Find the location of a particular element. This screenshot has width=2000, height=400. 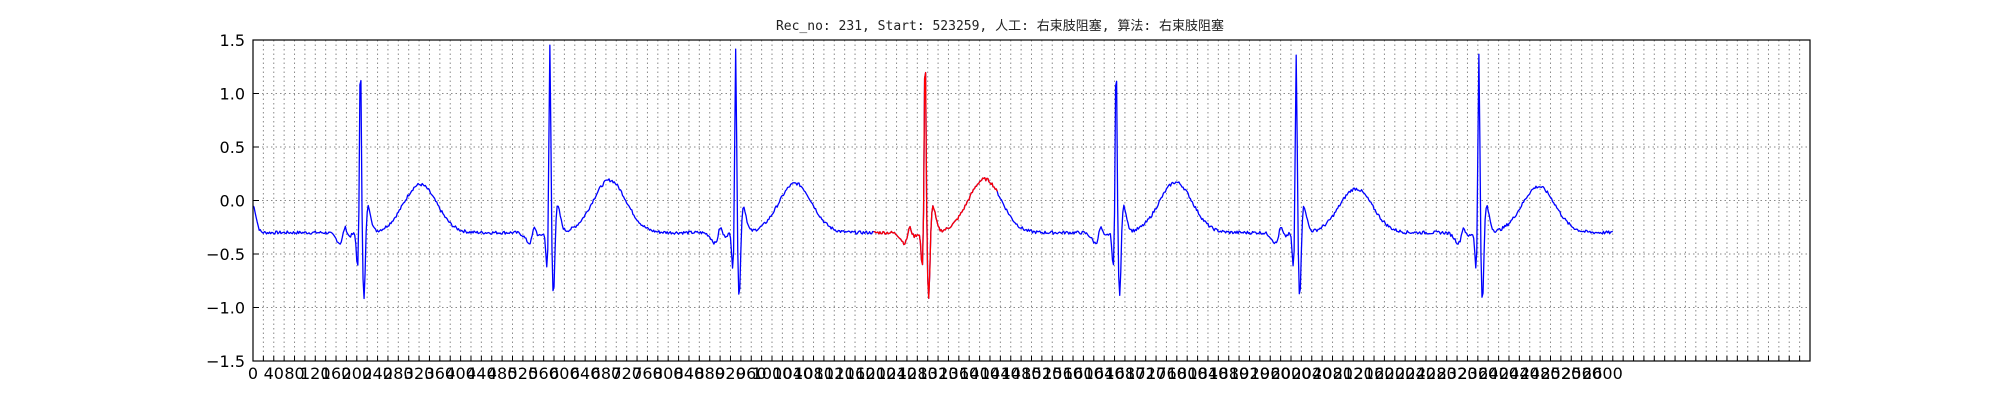

x-tick-label: 200 is located at coordinates (357, 373).